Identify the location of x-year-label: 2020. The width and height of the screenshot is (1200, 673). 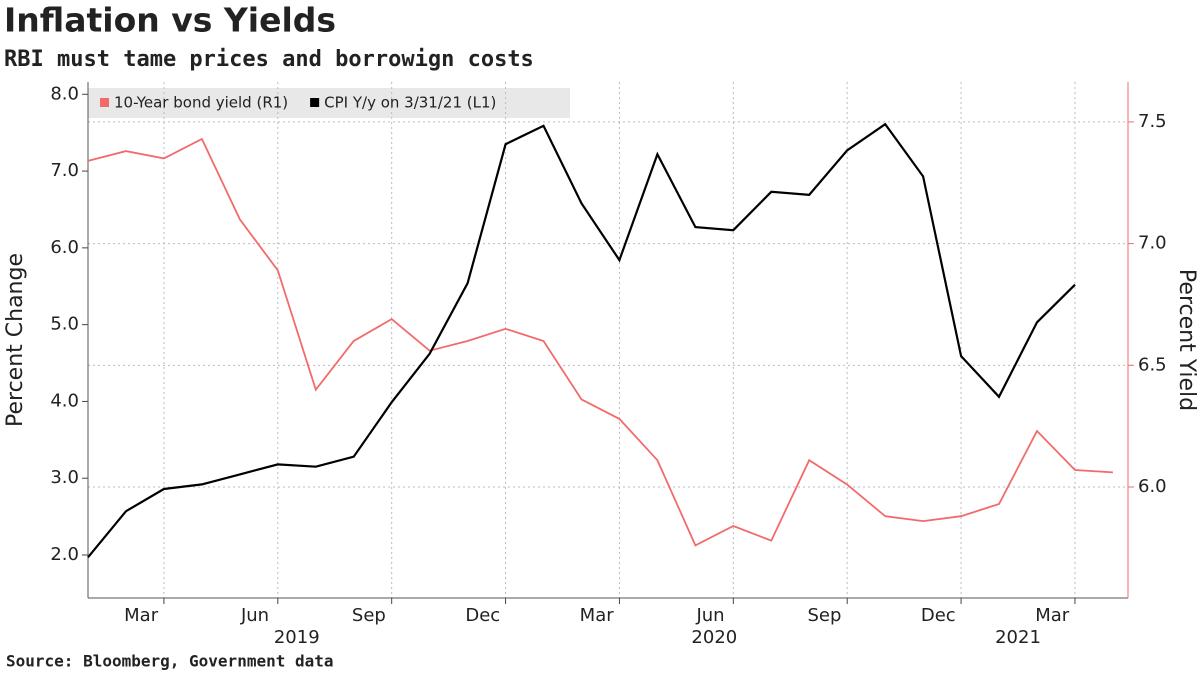
(714, 637).